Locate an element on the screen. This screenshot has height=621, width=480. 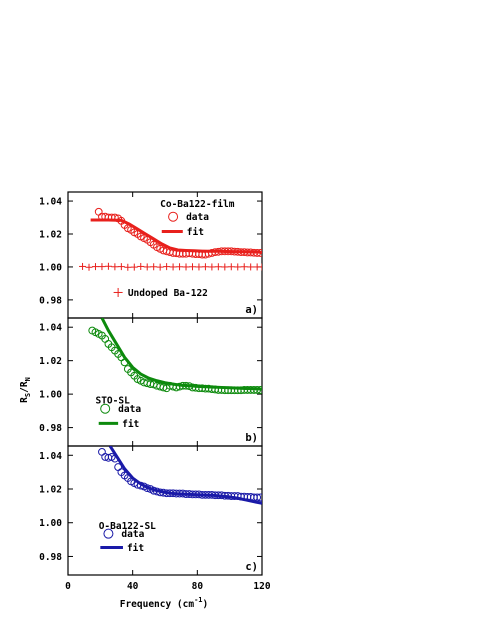
x-tick-label: 120 is located at coordinates (261, 586).